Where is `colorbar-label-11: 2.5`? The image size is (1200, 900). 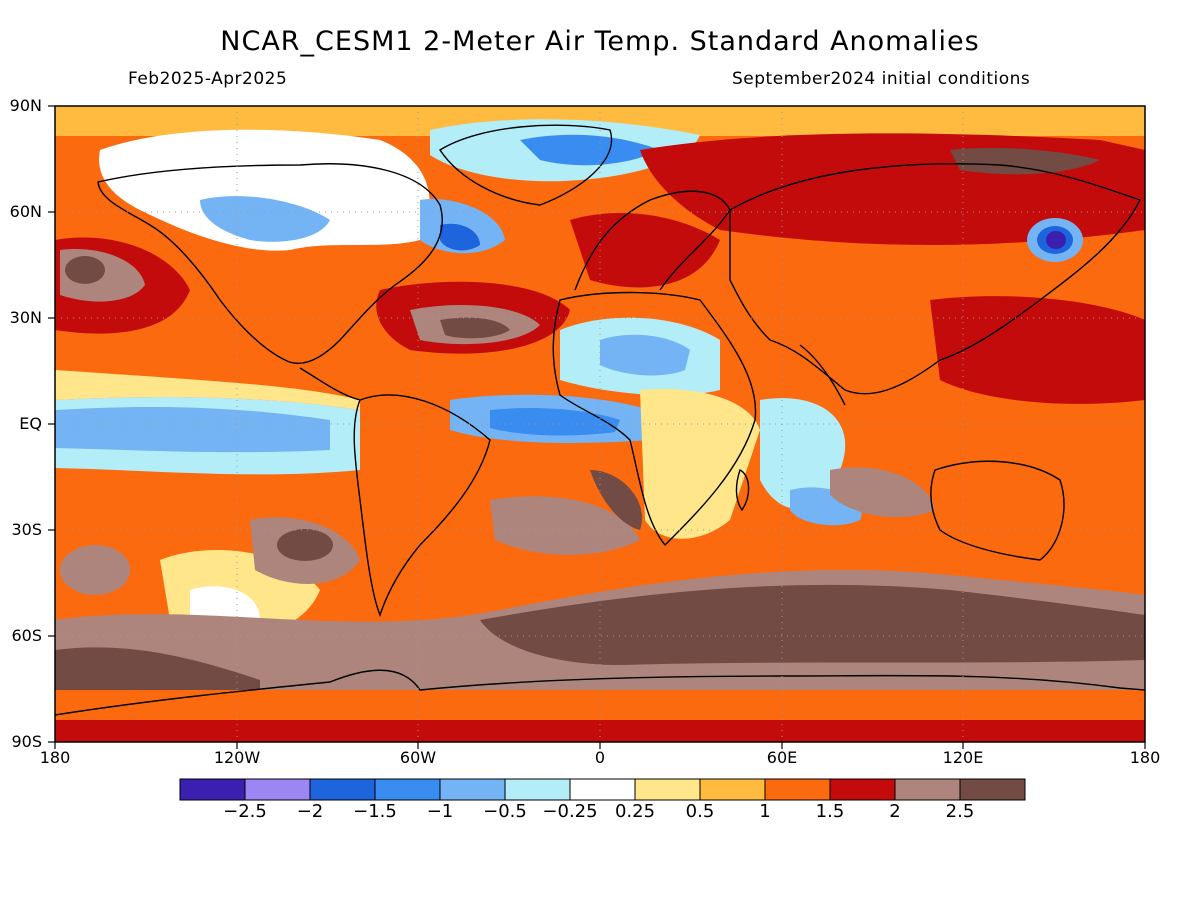
colorbar-label-11: 2.5 is located at coordinates (960, 811).